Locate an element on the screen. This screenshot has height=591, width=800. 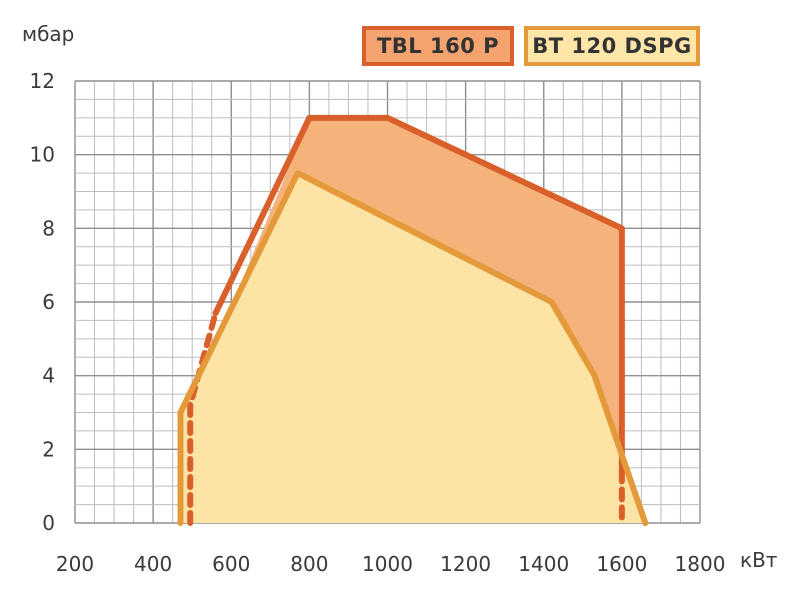
legend-label: BT 120 DSPG is located at coordinates (612, 46).